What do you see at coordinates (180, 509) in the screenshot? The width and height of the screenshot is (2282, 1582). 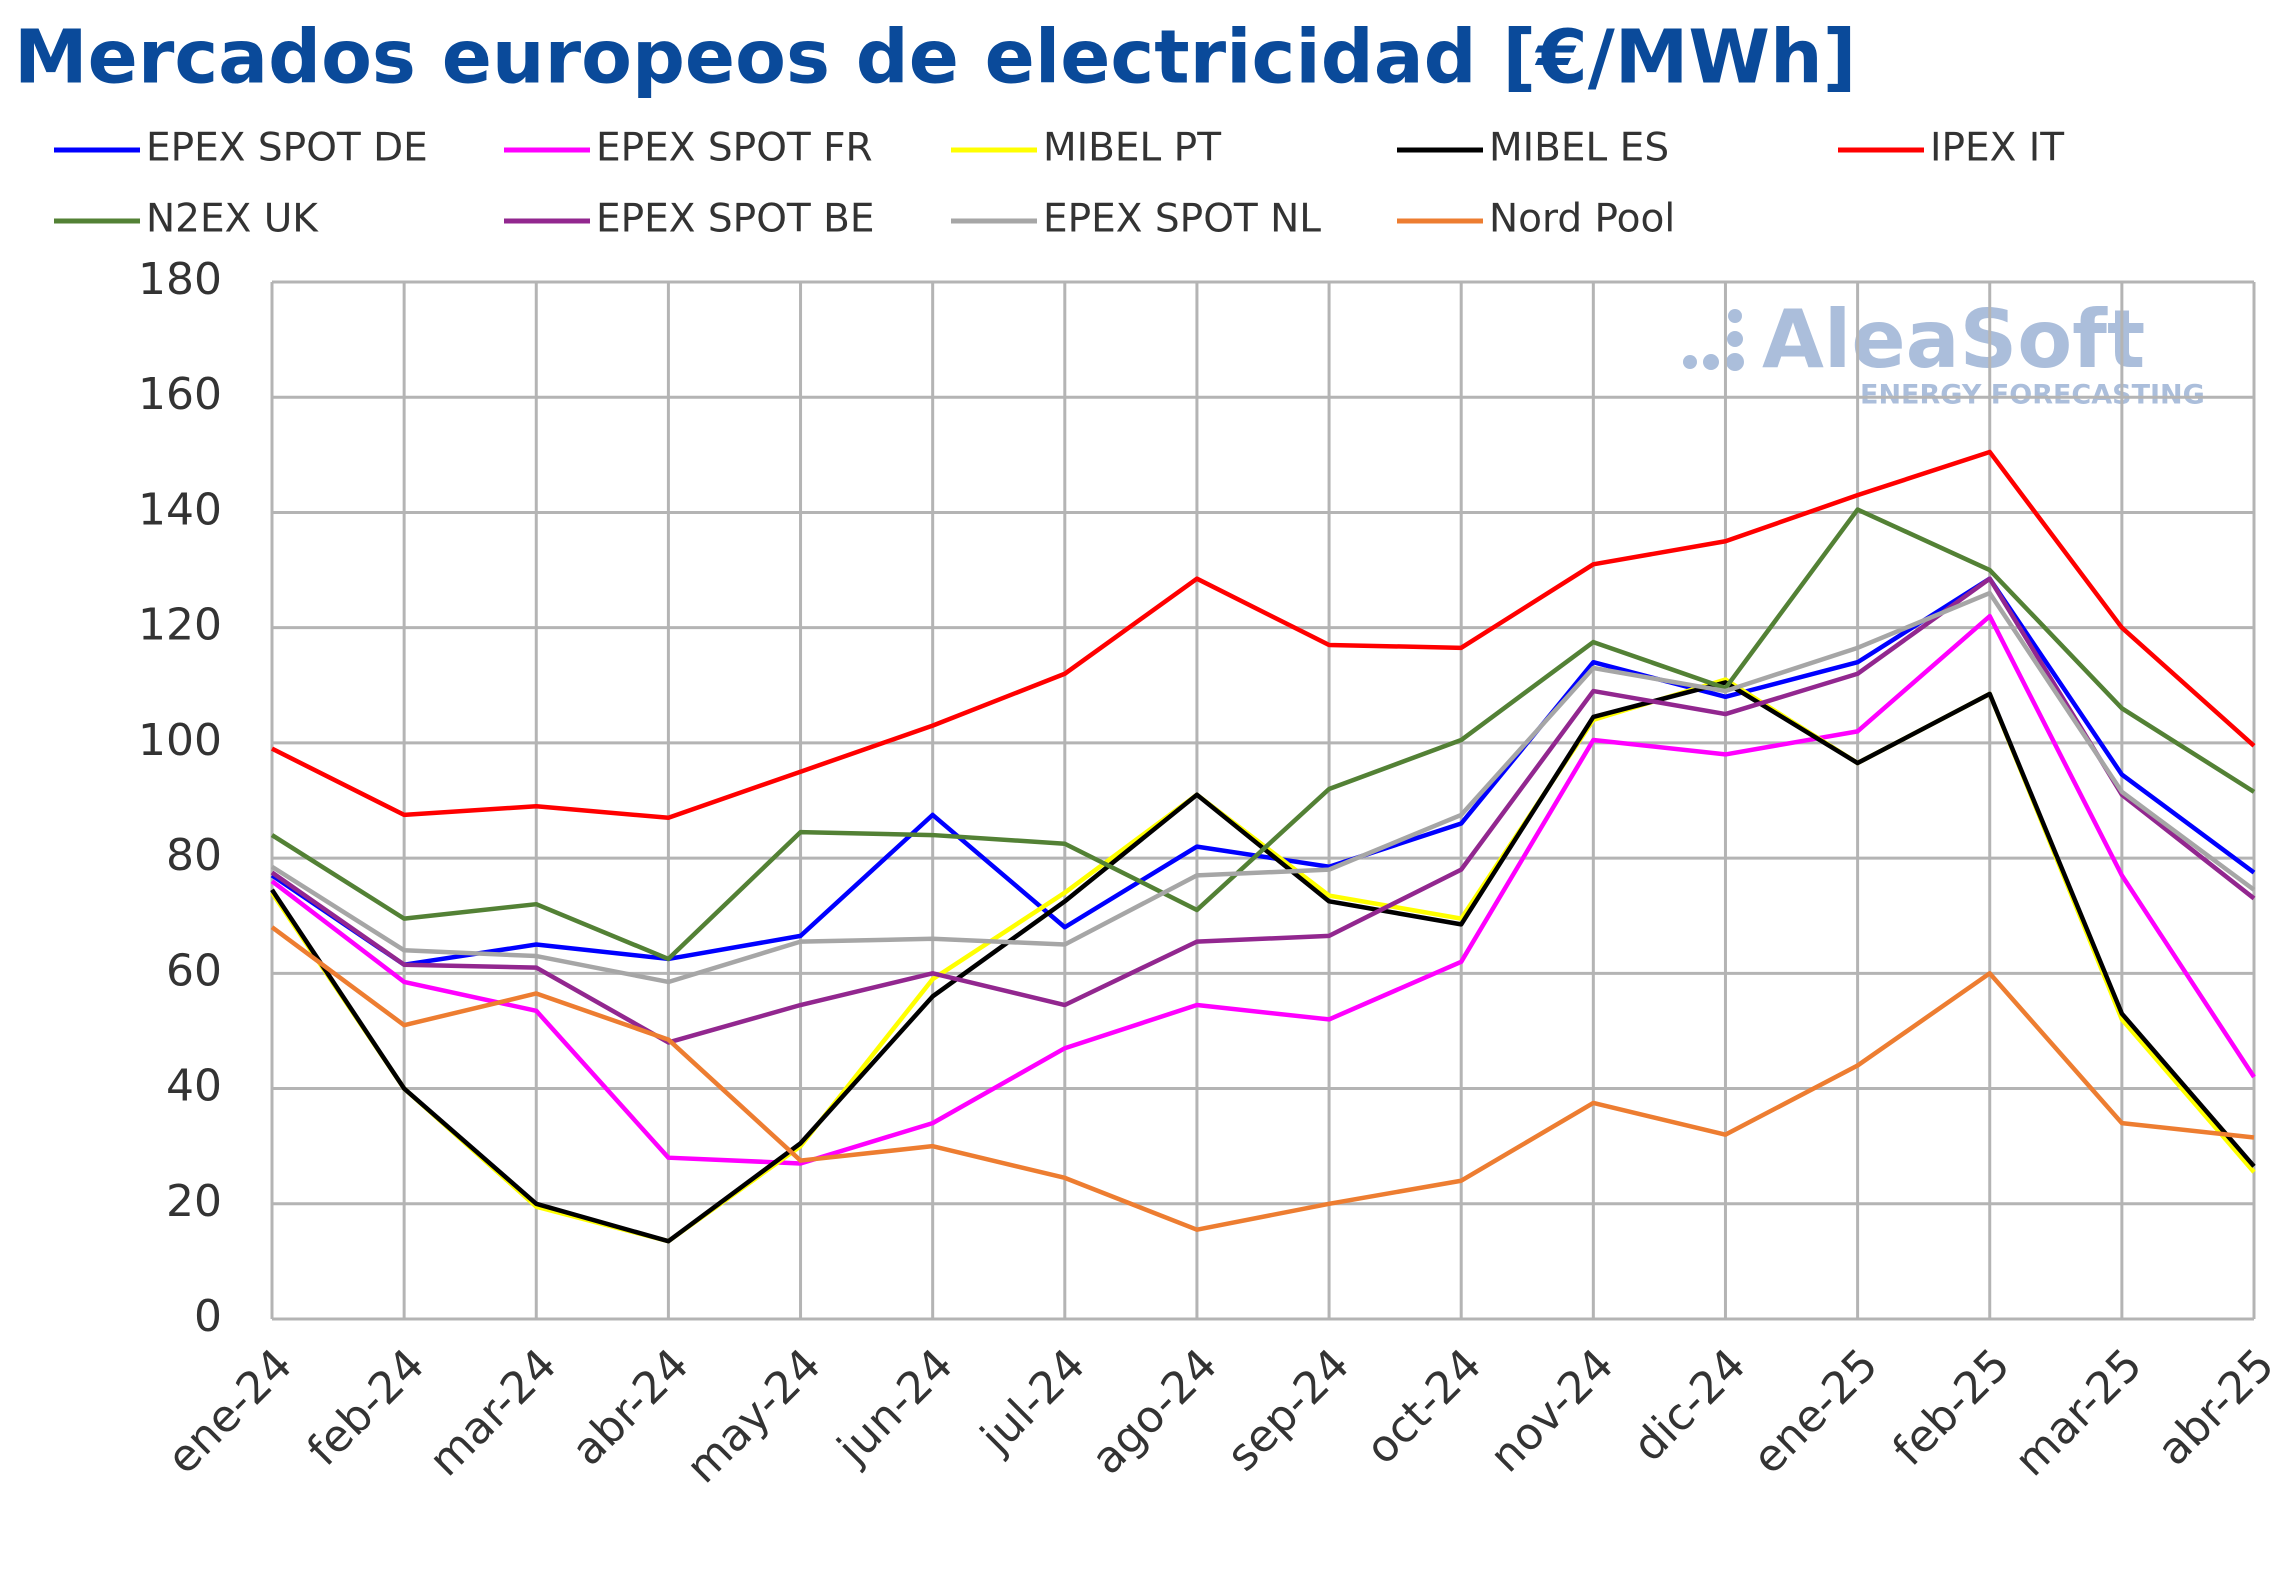 I see `y-tick-label: 140` at bounding box center [180, 509].